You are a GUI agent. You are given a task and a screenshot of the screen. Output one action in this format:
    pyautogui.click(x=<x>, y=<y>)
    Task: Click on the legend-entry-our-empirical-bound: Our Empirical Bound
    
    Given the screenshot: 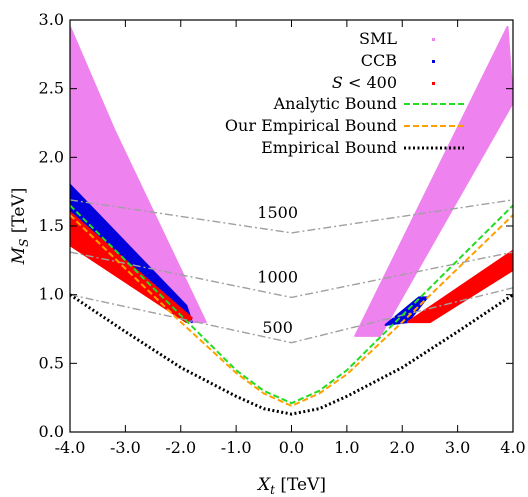 What is the action you would take?
    pyautogui.click(x=344, y=125)
    